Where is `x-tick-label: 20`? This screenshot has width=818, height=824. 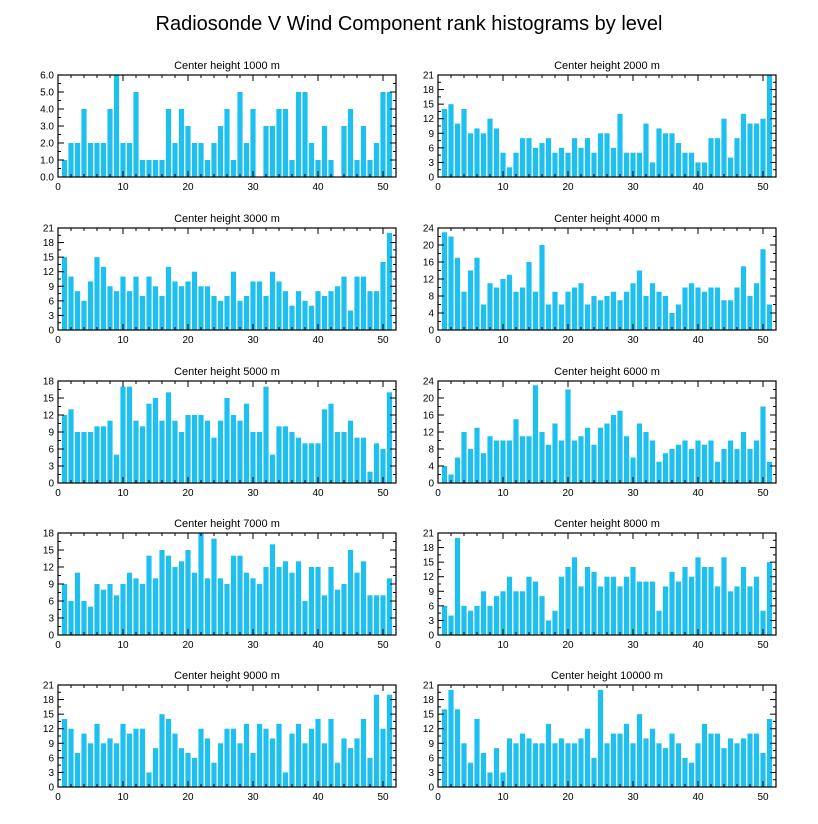
x-tick-label: 20 is located at coordinates (568, 340).